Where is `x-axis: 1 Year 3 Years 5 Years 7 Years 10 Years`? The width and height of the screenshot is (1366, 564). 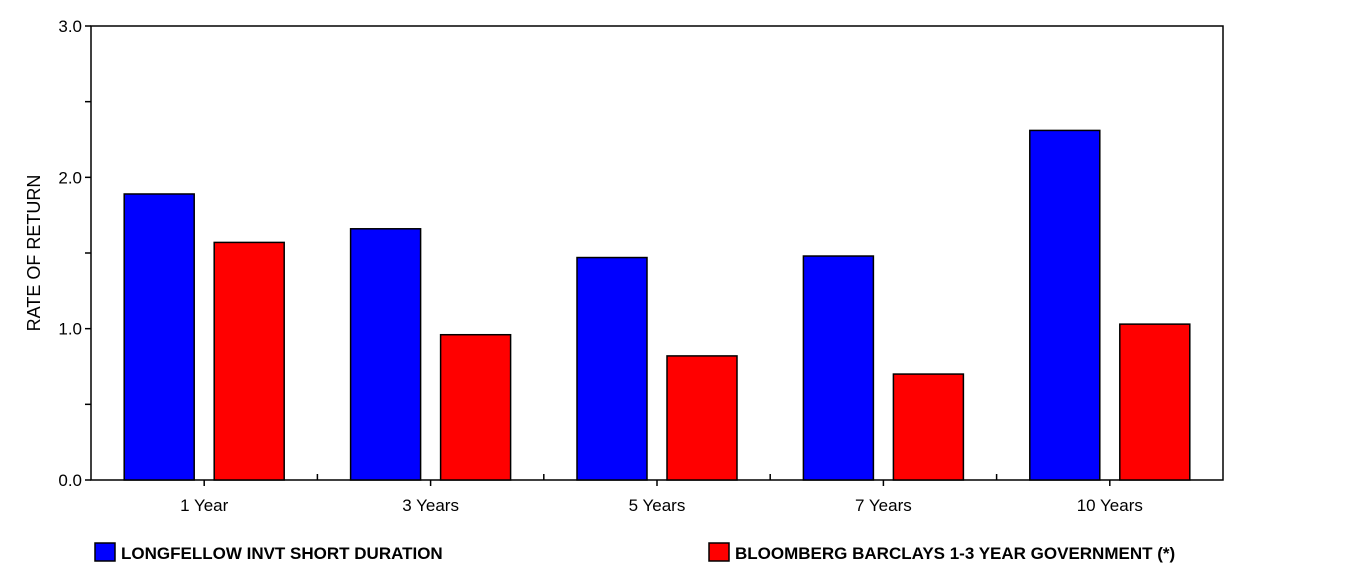
x-axis: 1 Year 3 Years 5 Years 7 Years 10 Years is located at coordinates (661, 494).